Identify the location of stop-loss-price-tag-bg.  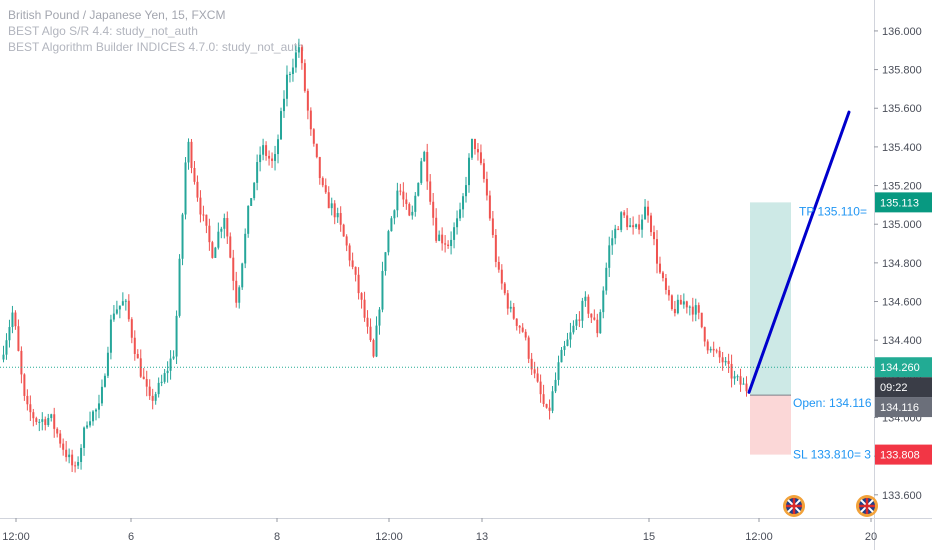
(903, 454).